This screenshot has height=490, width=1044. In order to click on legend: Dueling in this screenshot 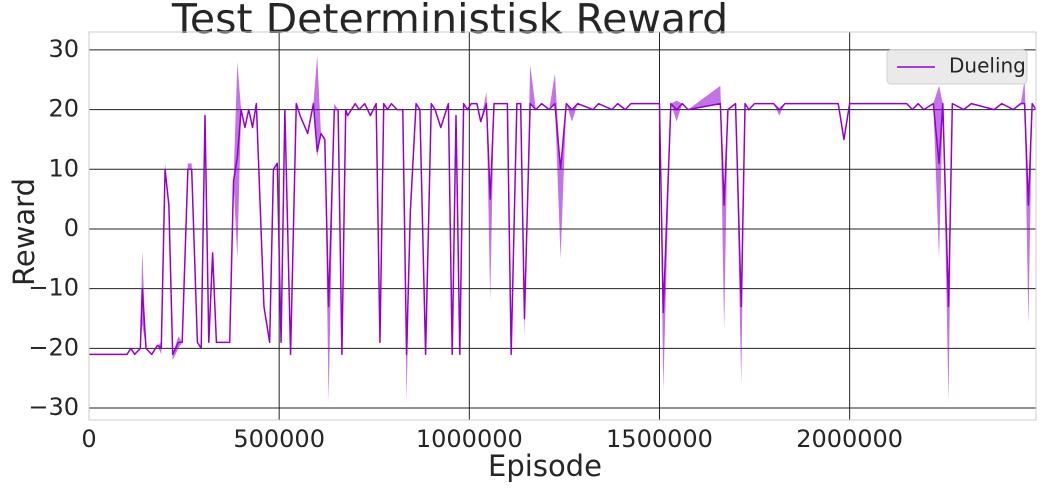, I will do `click(957, 67)`.